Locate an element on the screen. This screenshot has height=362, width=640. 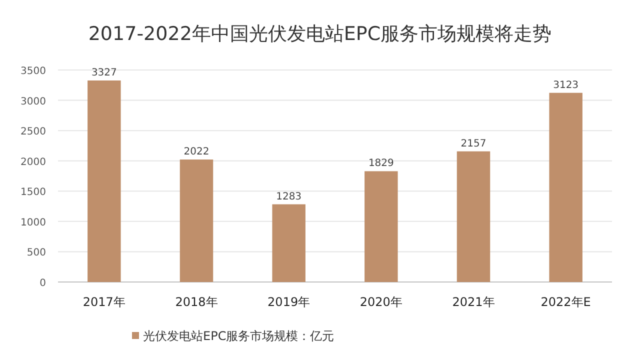
data-label: 2022 is located at coordinates (197, 152).